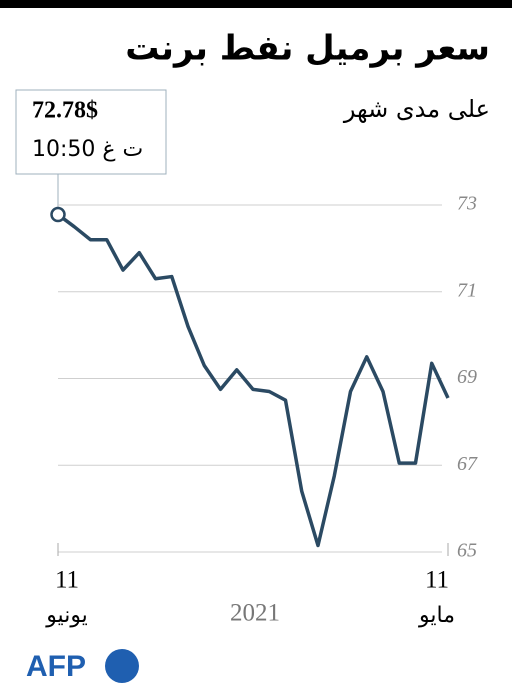 The height and width of the screenshot is (700, 512). Describe the element at coordinates (467, 464) in the screenshot. I see `y-tick-label: 67` at that location.